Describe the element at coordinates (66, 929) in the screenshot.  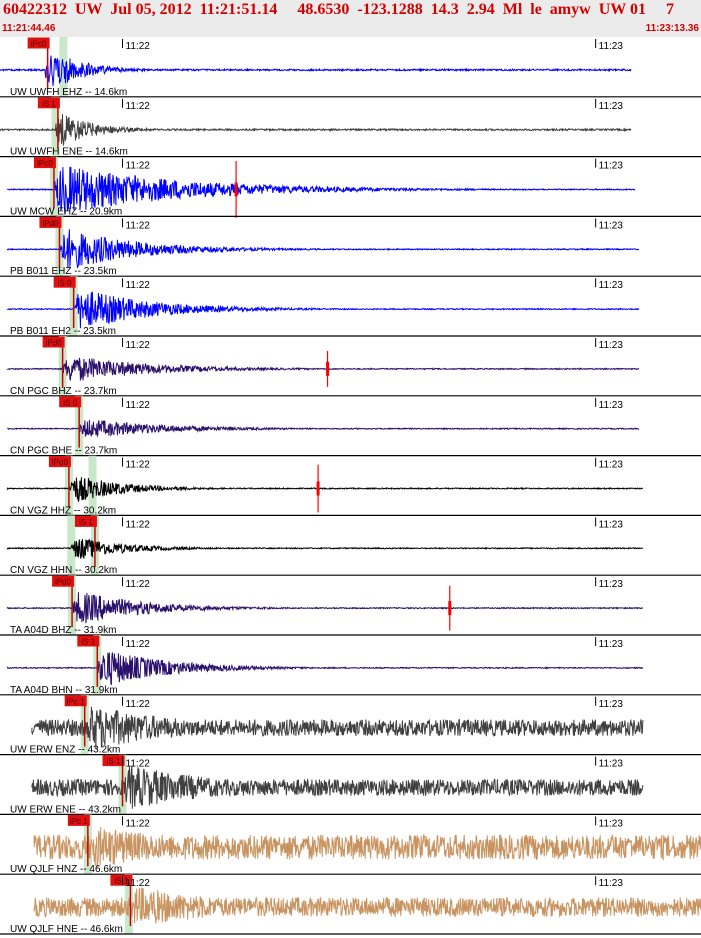
I see `station-label: UW QJLF HNE -- 46.6km` at that location.